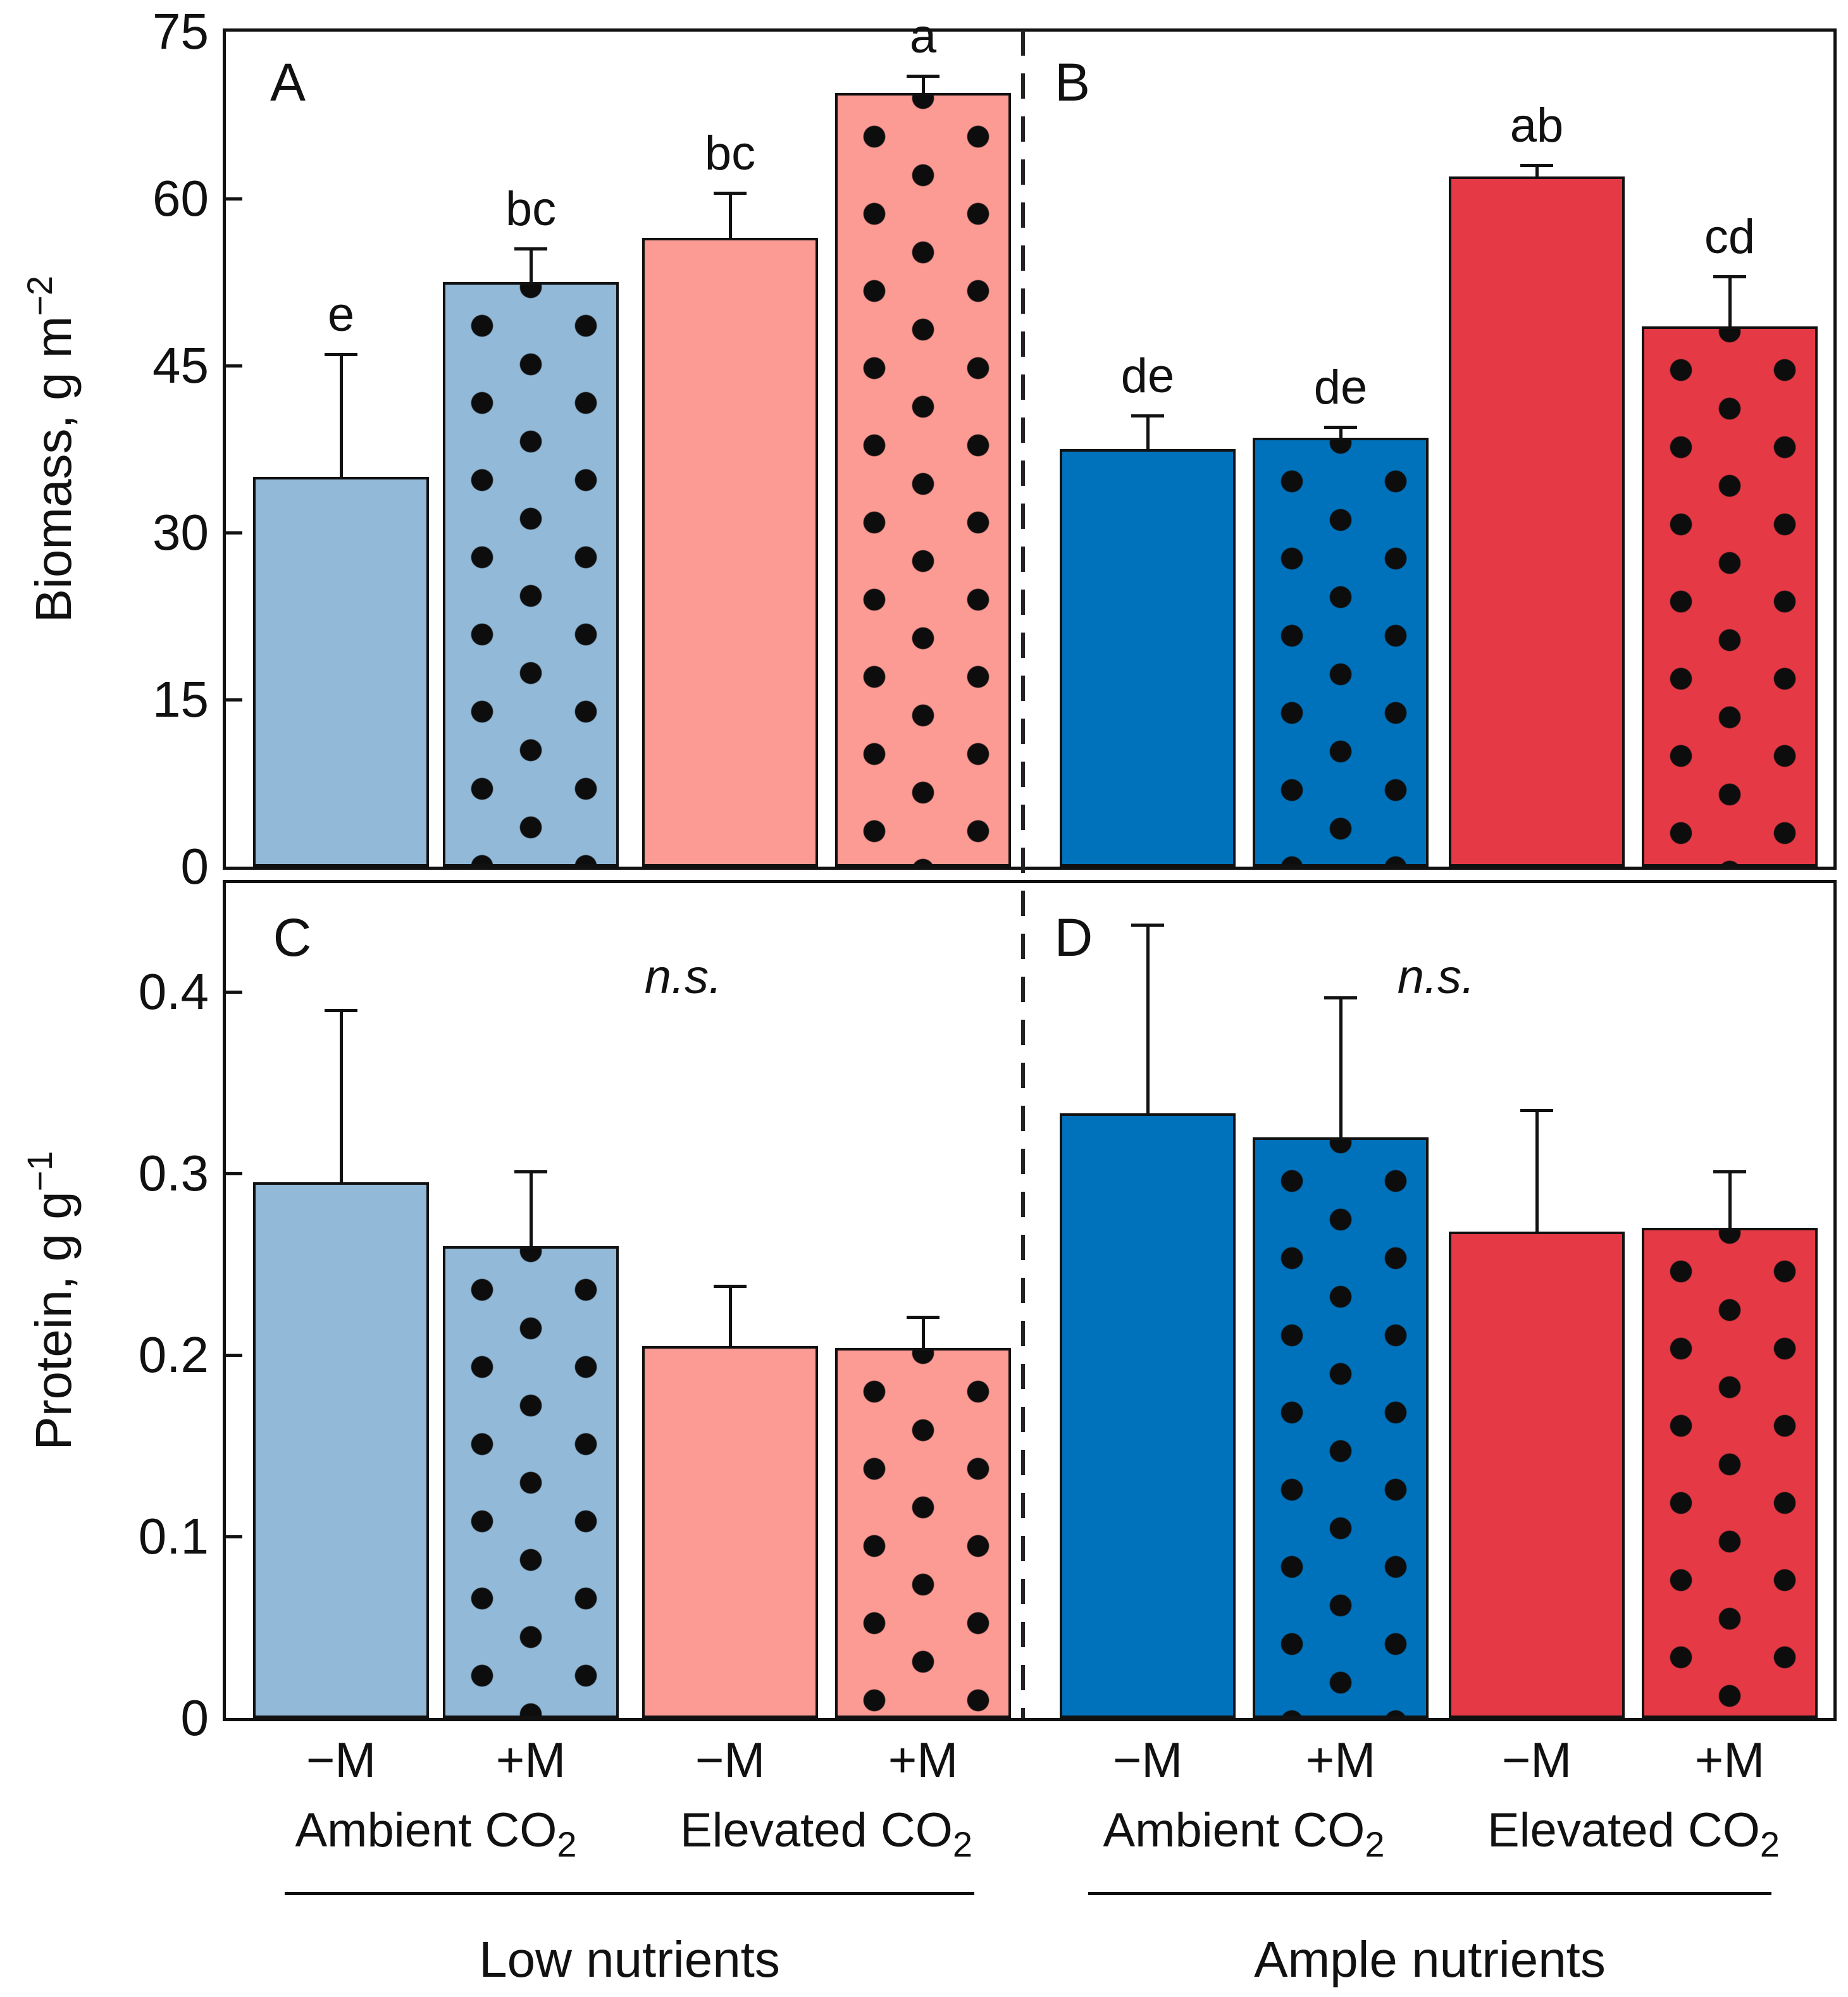  Describe the element at coordinates (1430, 1960) in the screenshot. I see `group-label-ample-nutrients: Ample nutrients` at that location.